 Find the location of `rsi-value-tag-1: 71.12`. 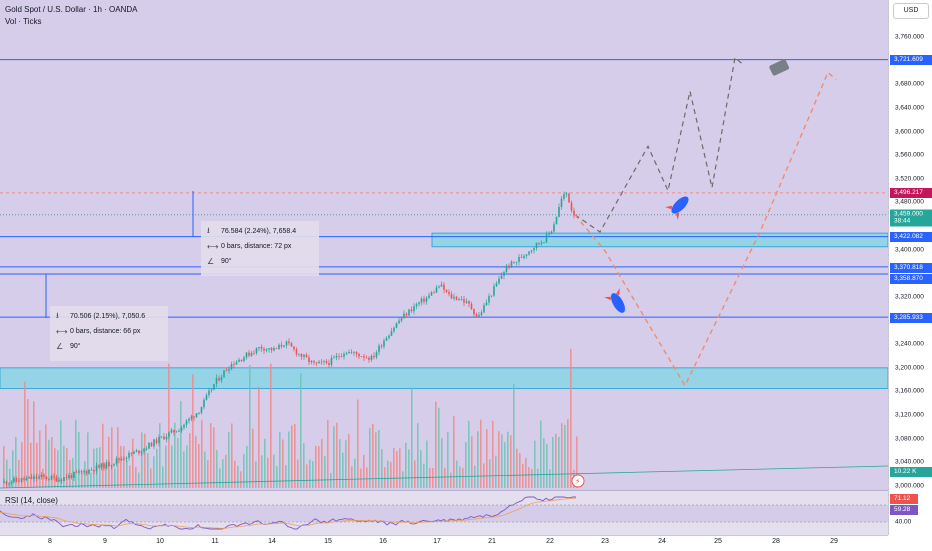

rsi-value-tag-1: 71.12 is located at coordinates (904, 499).